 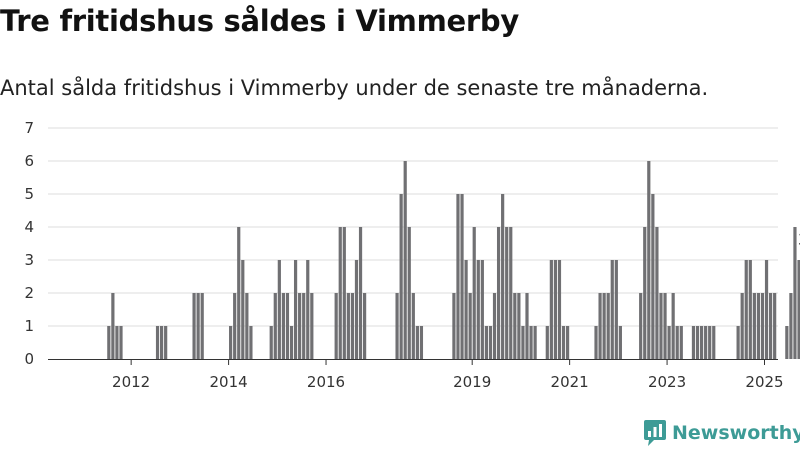 I want to click on chart-title: Tre fritidshus såldes i Vimmerby, so click(x=259, y=21).